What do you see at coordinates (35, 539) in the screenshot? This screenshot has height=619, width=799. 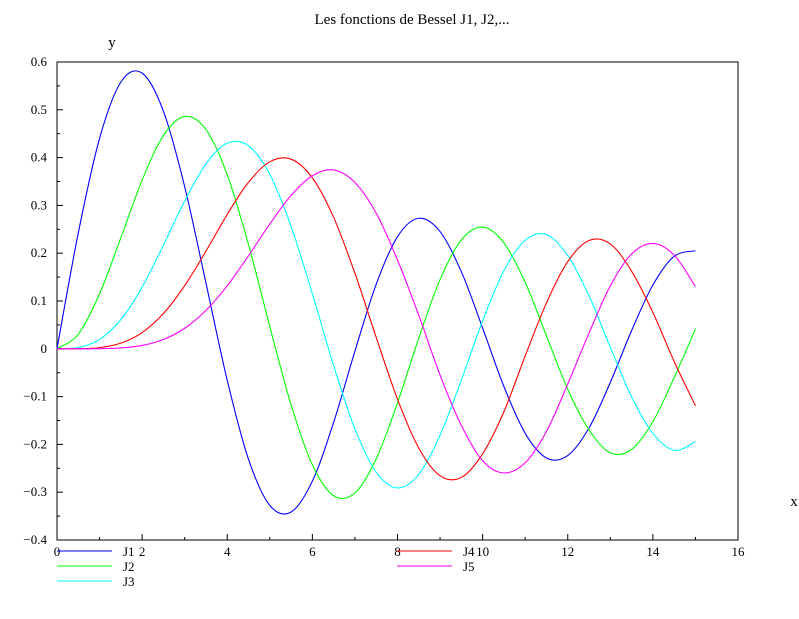 I see `y-tick-label: −0.4` at bounding box center [35, 539].